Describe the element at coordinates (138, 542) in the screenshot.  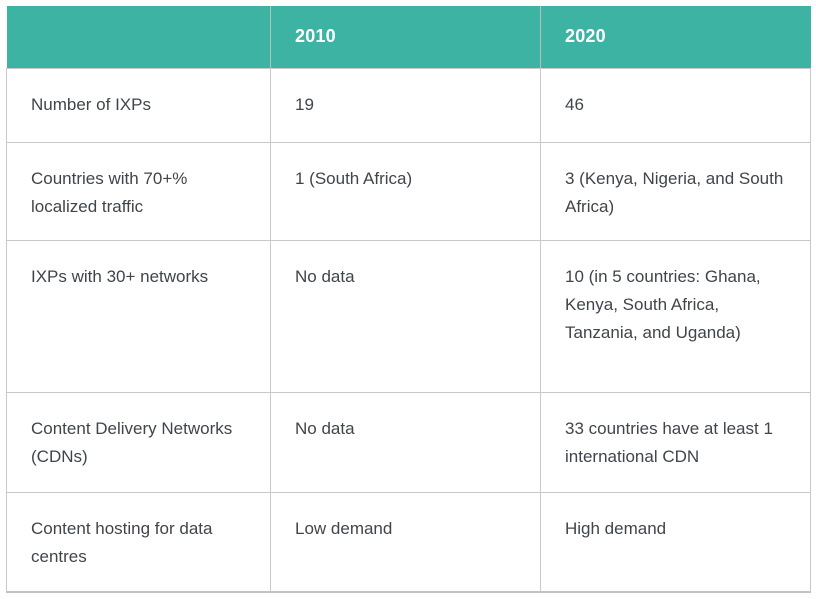
I see `row-label-cell: Content hosting for data centres` at that location.